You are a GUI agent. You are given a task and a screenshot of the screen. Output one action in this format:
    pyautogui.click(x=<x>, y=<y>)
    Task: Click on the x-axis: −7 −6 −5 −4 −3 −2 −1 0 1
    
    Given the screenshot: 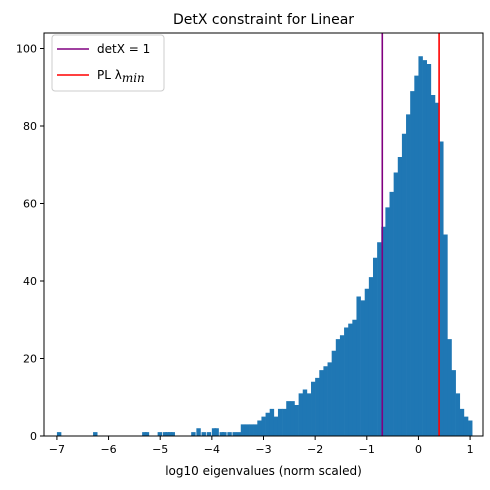 What is the action you would take?
    pyautogui.click(x=261, y=446)
    